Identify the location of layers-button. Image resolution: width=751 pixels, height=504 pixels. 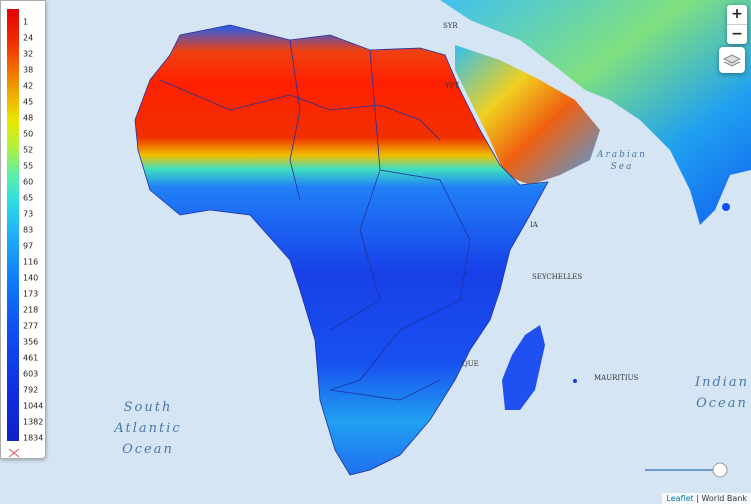
(732, 60).